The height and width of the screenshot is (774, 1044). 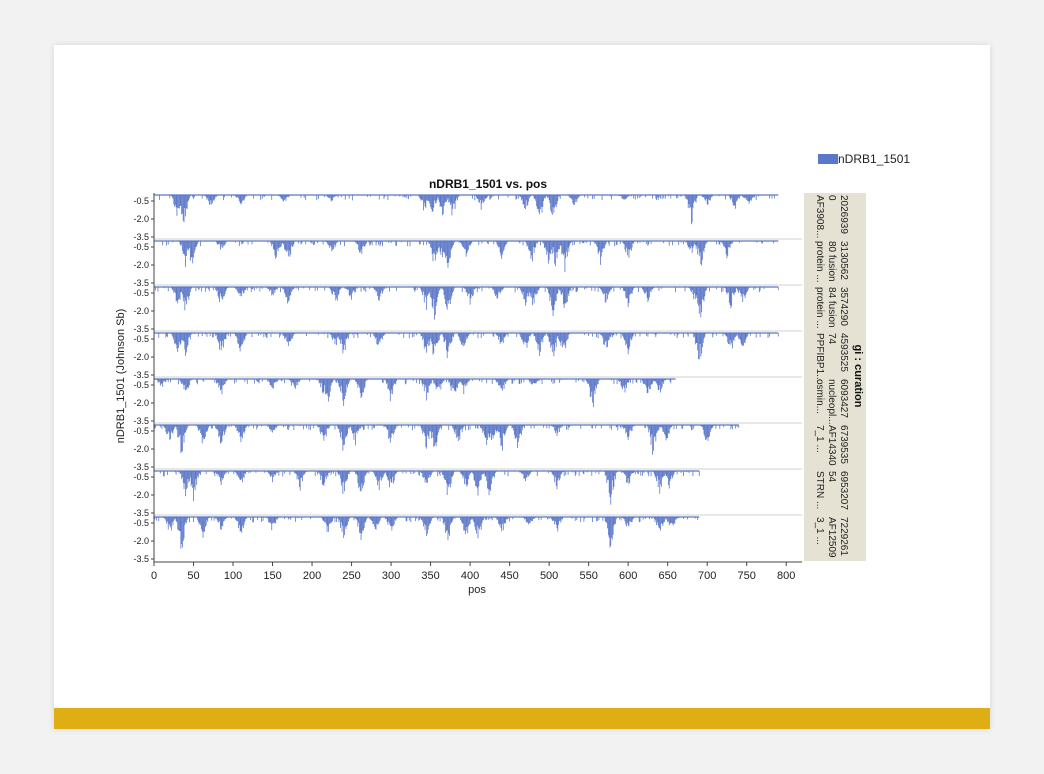 What do you see at coordinates (628, 576) in the screenshot?
I see `x-tick-label: 600` at bounding box center [628, 576].